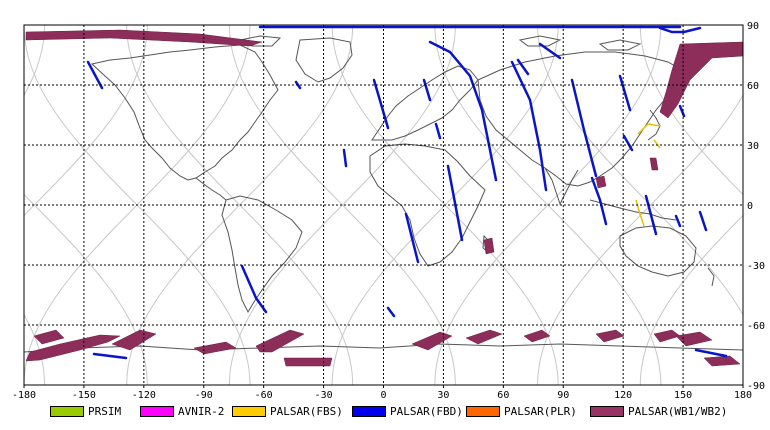 This screenshot has width=770, height=430. What do you see at coordinates (324, 395) in the screenshot?
I see `lon-tick-label: -30` at bounding box center [324, 395].